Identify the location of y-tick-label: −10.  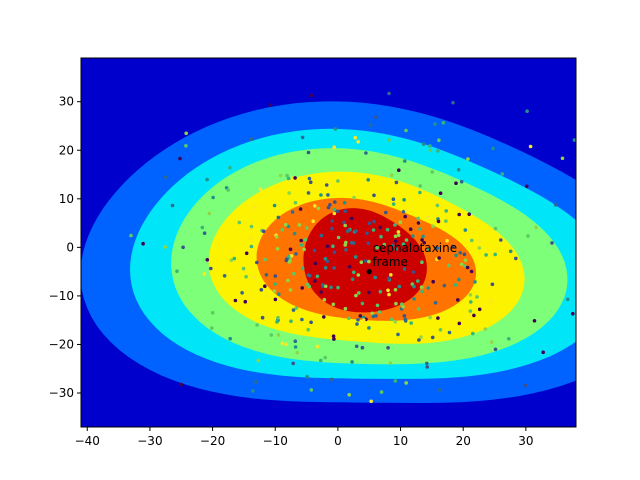
(61, 296).